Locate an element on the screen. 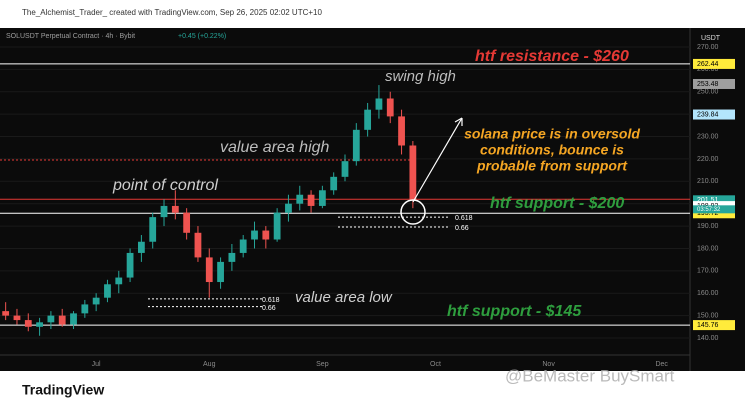  price-label: 195.72 is located at coordinates (708, 213).